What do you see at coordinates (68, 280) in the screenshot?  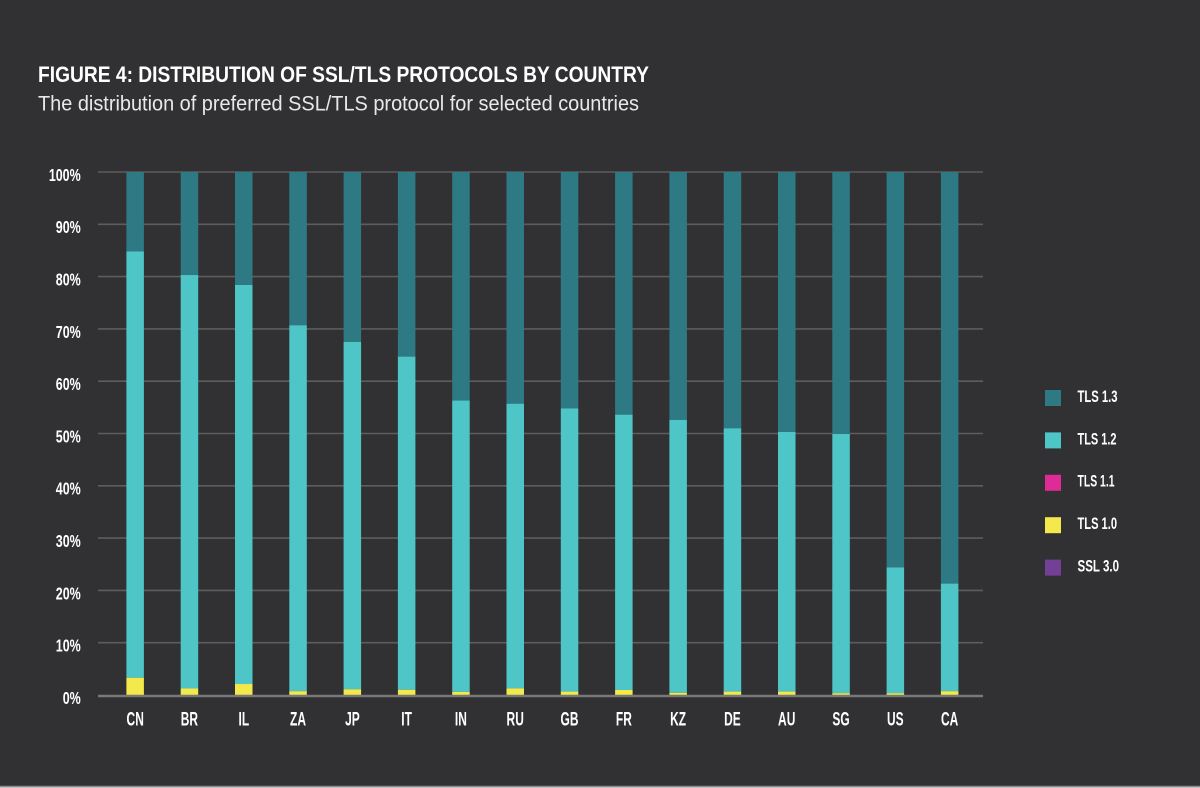 I see `svg-text: 80%` at bounding box center [68, 280].